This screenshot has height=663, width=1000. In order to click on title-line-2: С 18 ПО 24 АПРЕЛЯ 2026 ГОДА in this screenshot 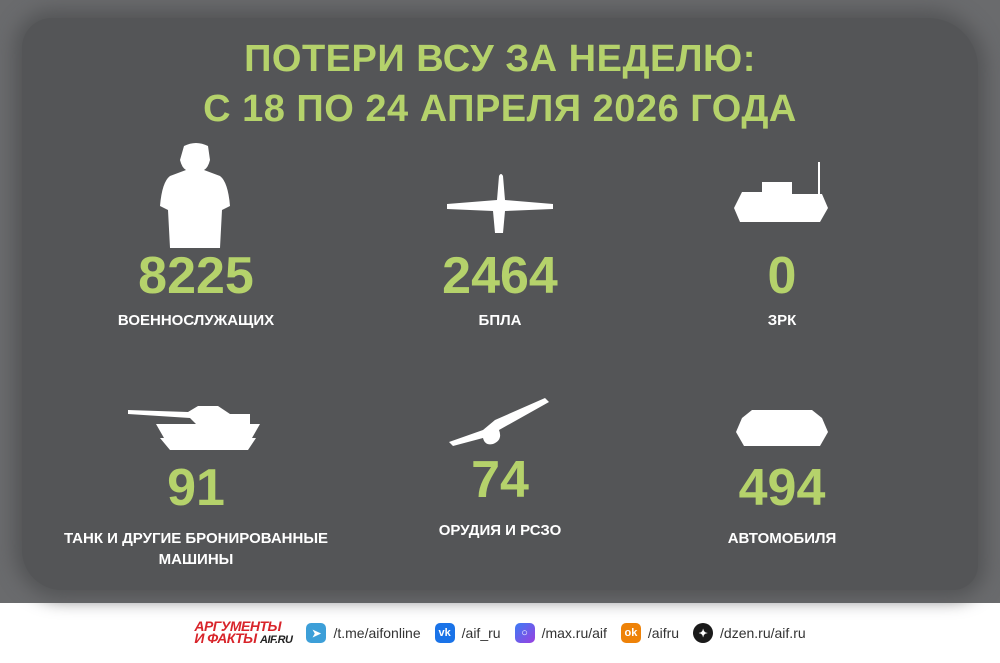, I will do `click(500, 109)`.